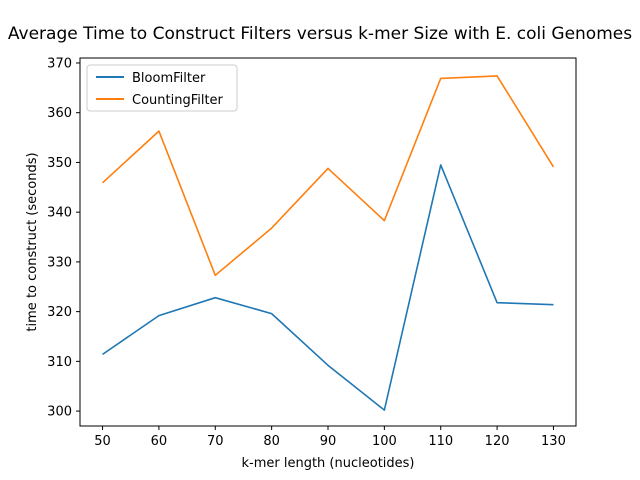  I want to click on y-tick-label: 330, so click(59, 262).